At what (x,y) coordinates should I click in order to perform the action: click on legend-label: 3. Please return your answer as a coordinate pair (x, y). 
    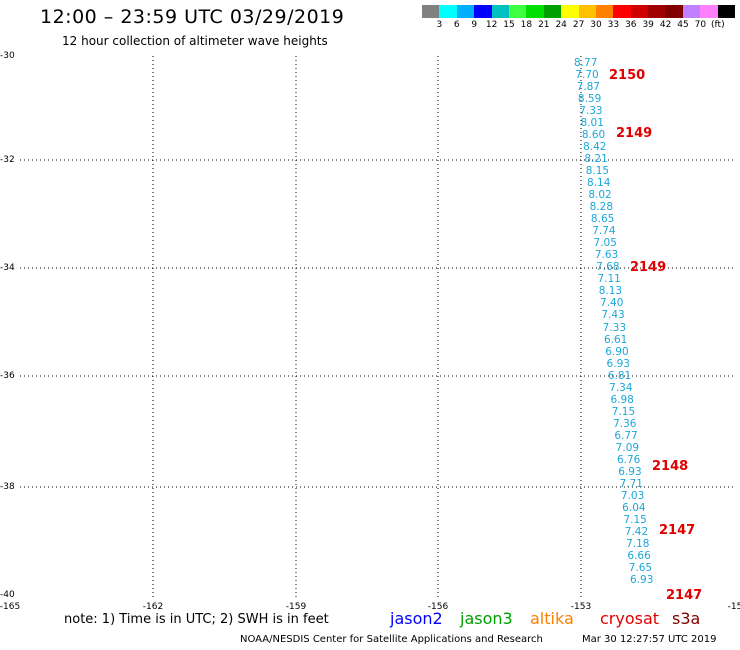
    Looking at the image, I should click on (439, 25).